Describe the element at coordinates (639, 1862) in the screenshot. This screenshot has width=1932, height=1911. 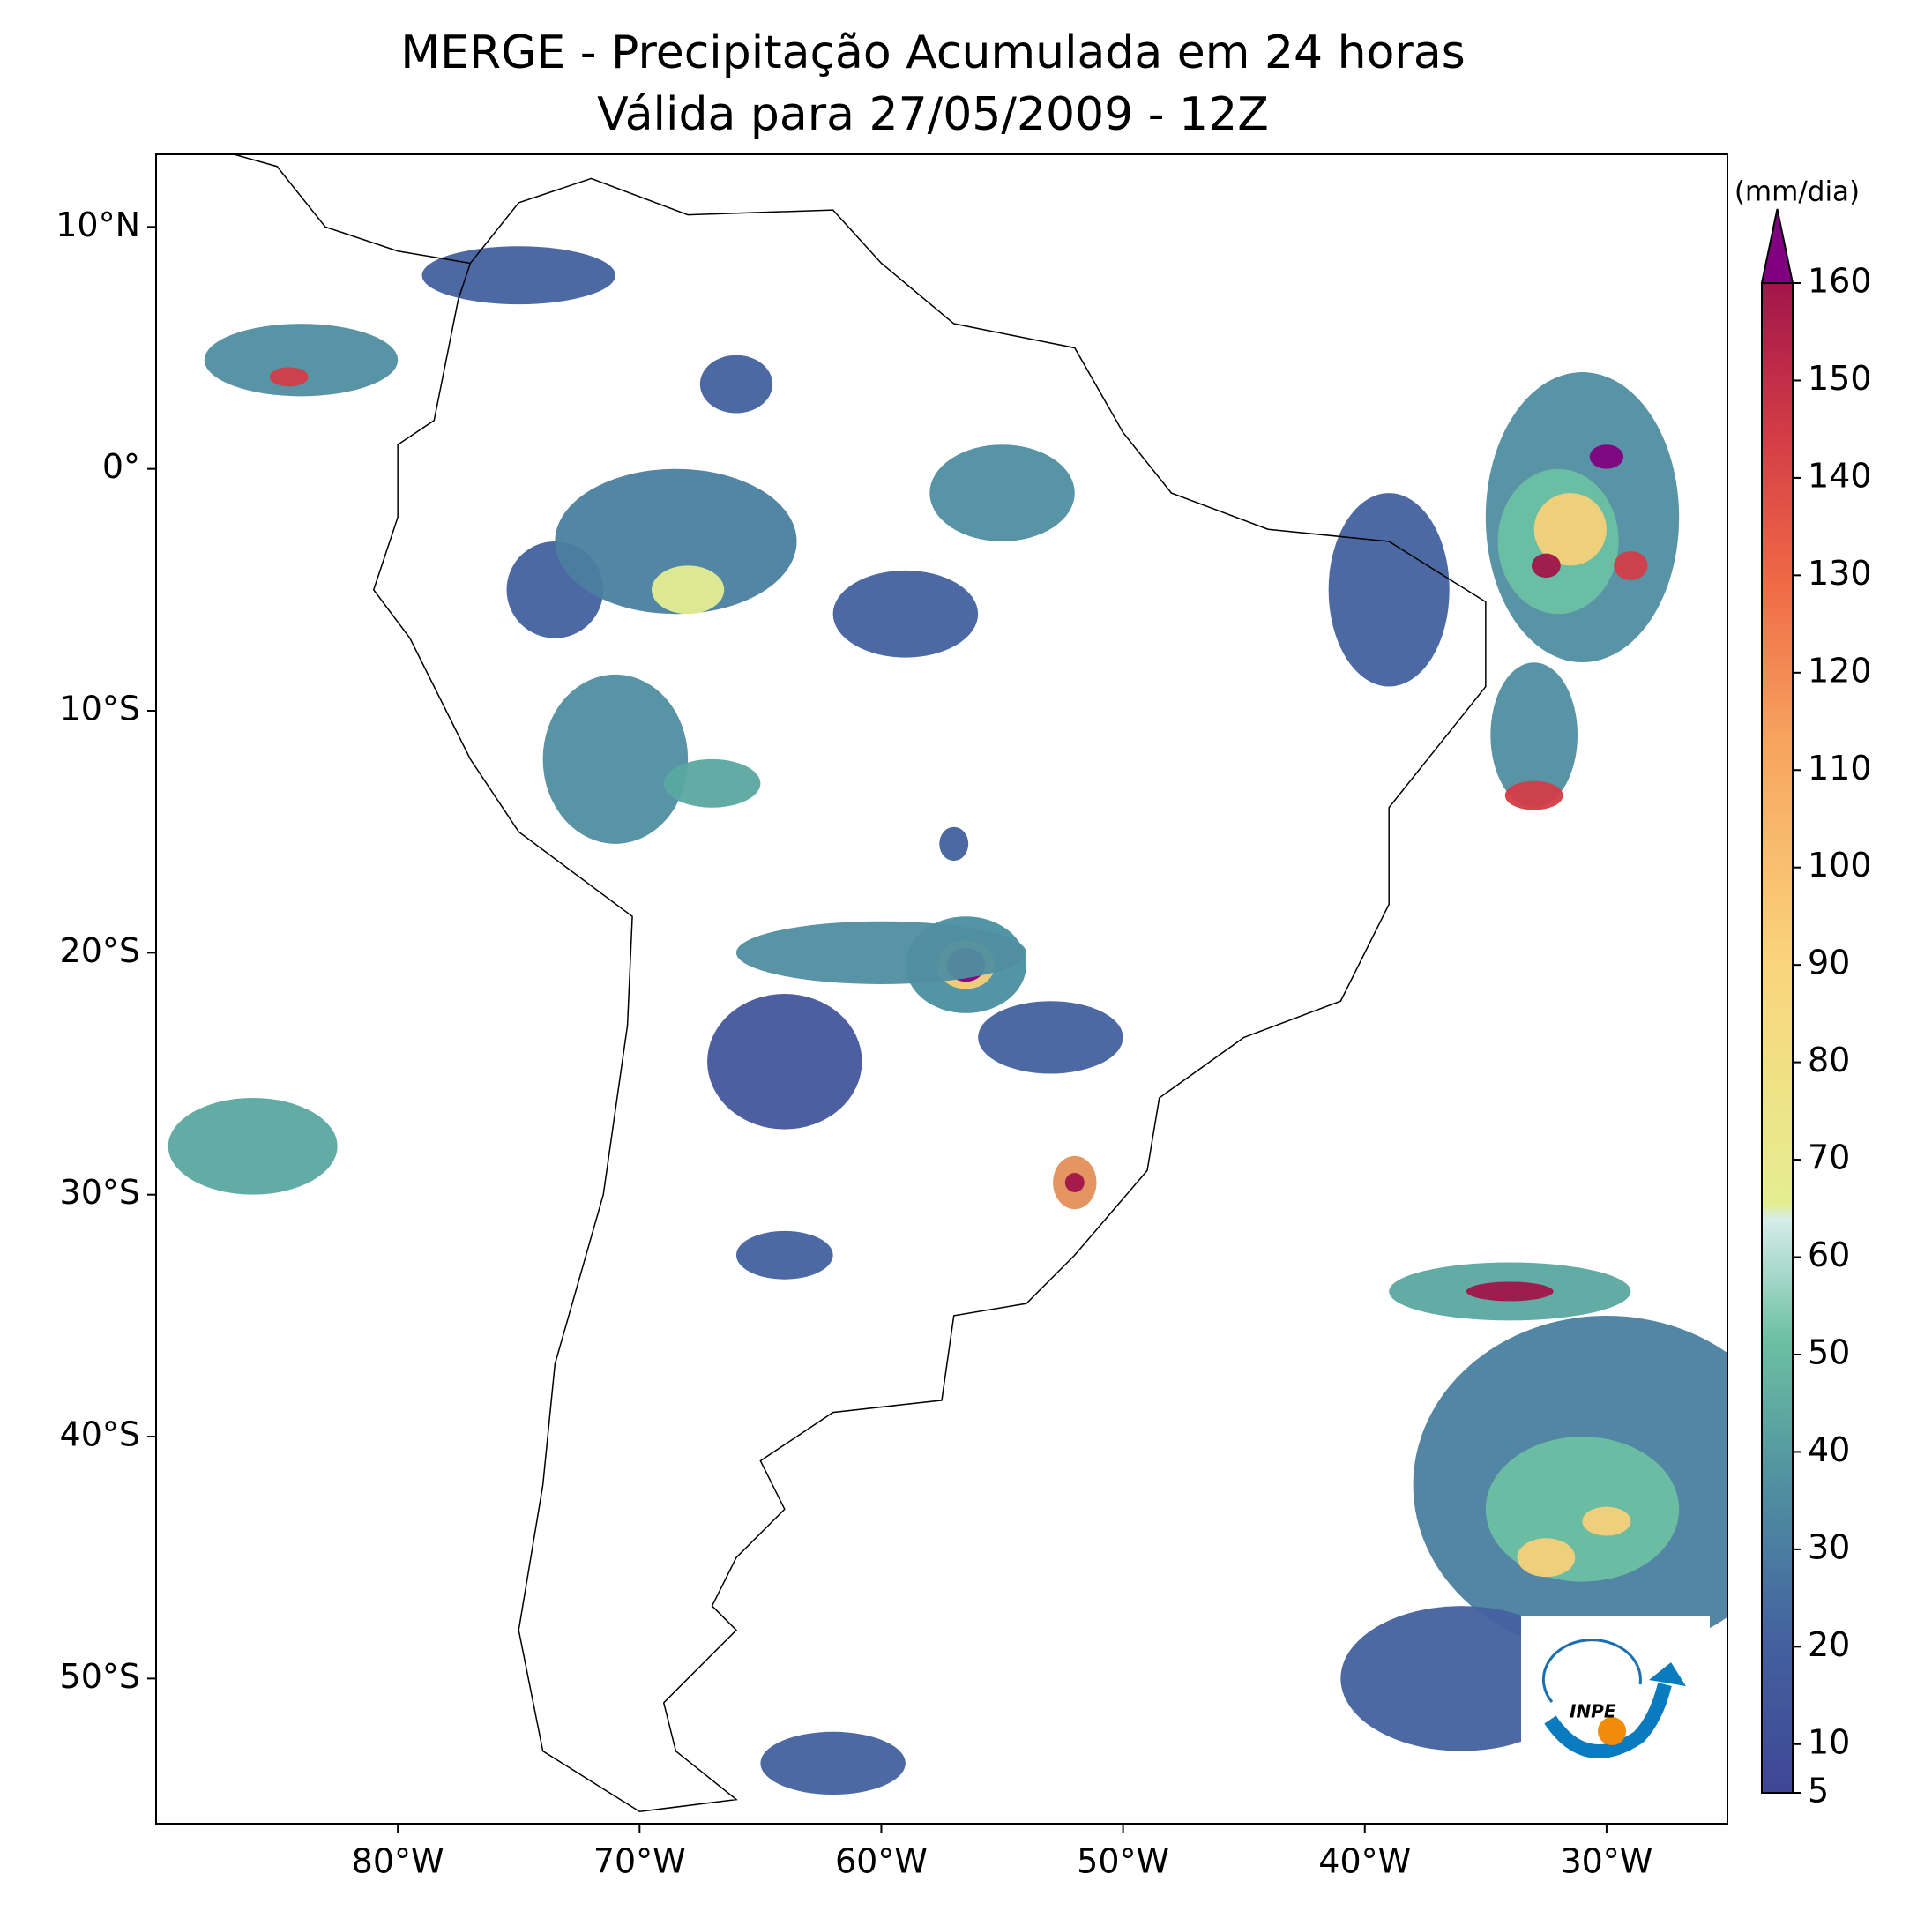
I see `x-tick-label: 70°W` at that location.